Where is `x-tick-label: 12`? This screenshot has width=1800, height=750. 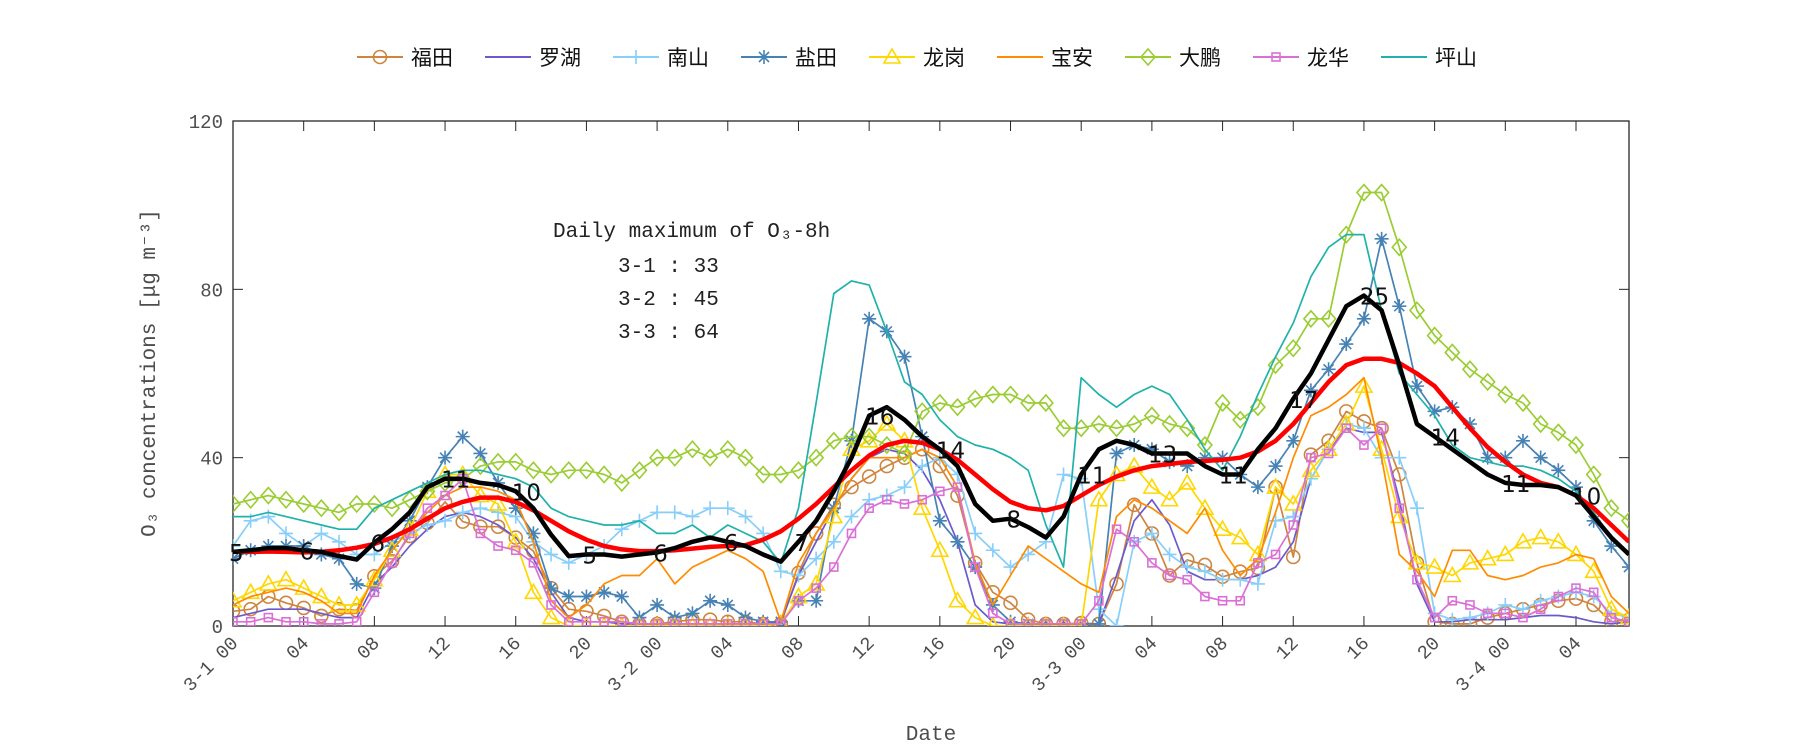 x-tick-label: 12 is located at coordinates (1288, 649).